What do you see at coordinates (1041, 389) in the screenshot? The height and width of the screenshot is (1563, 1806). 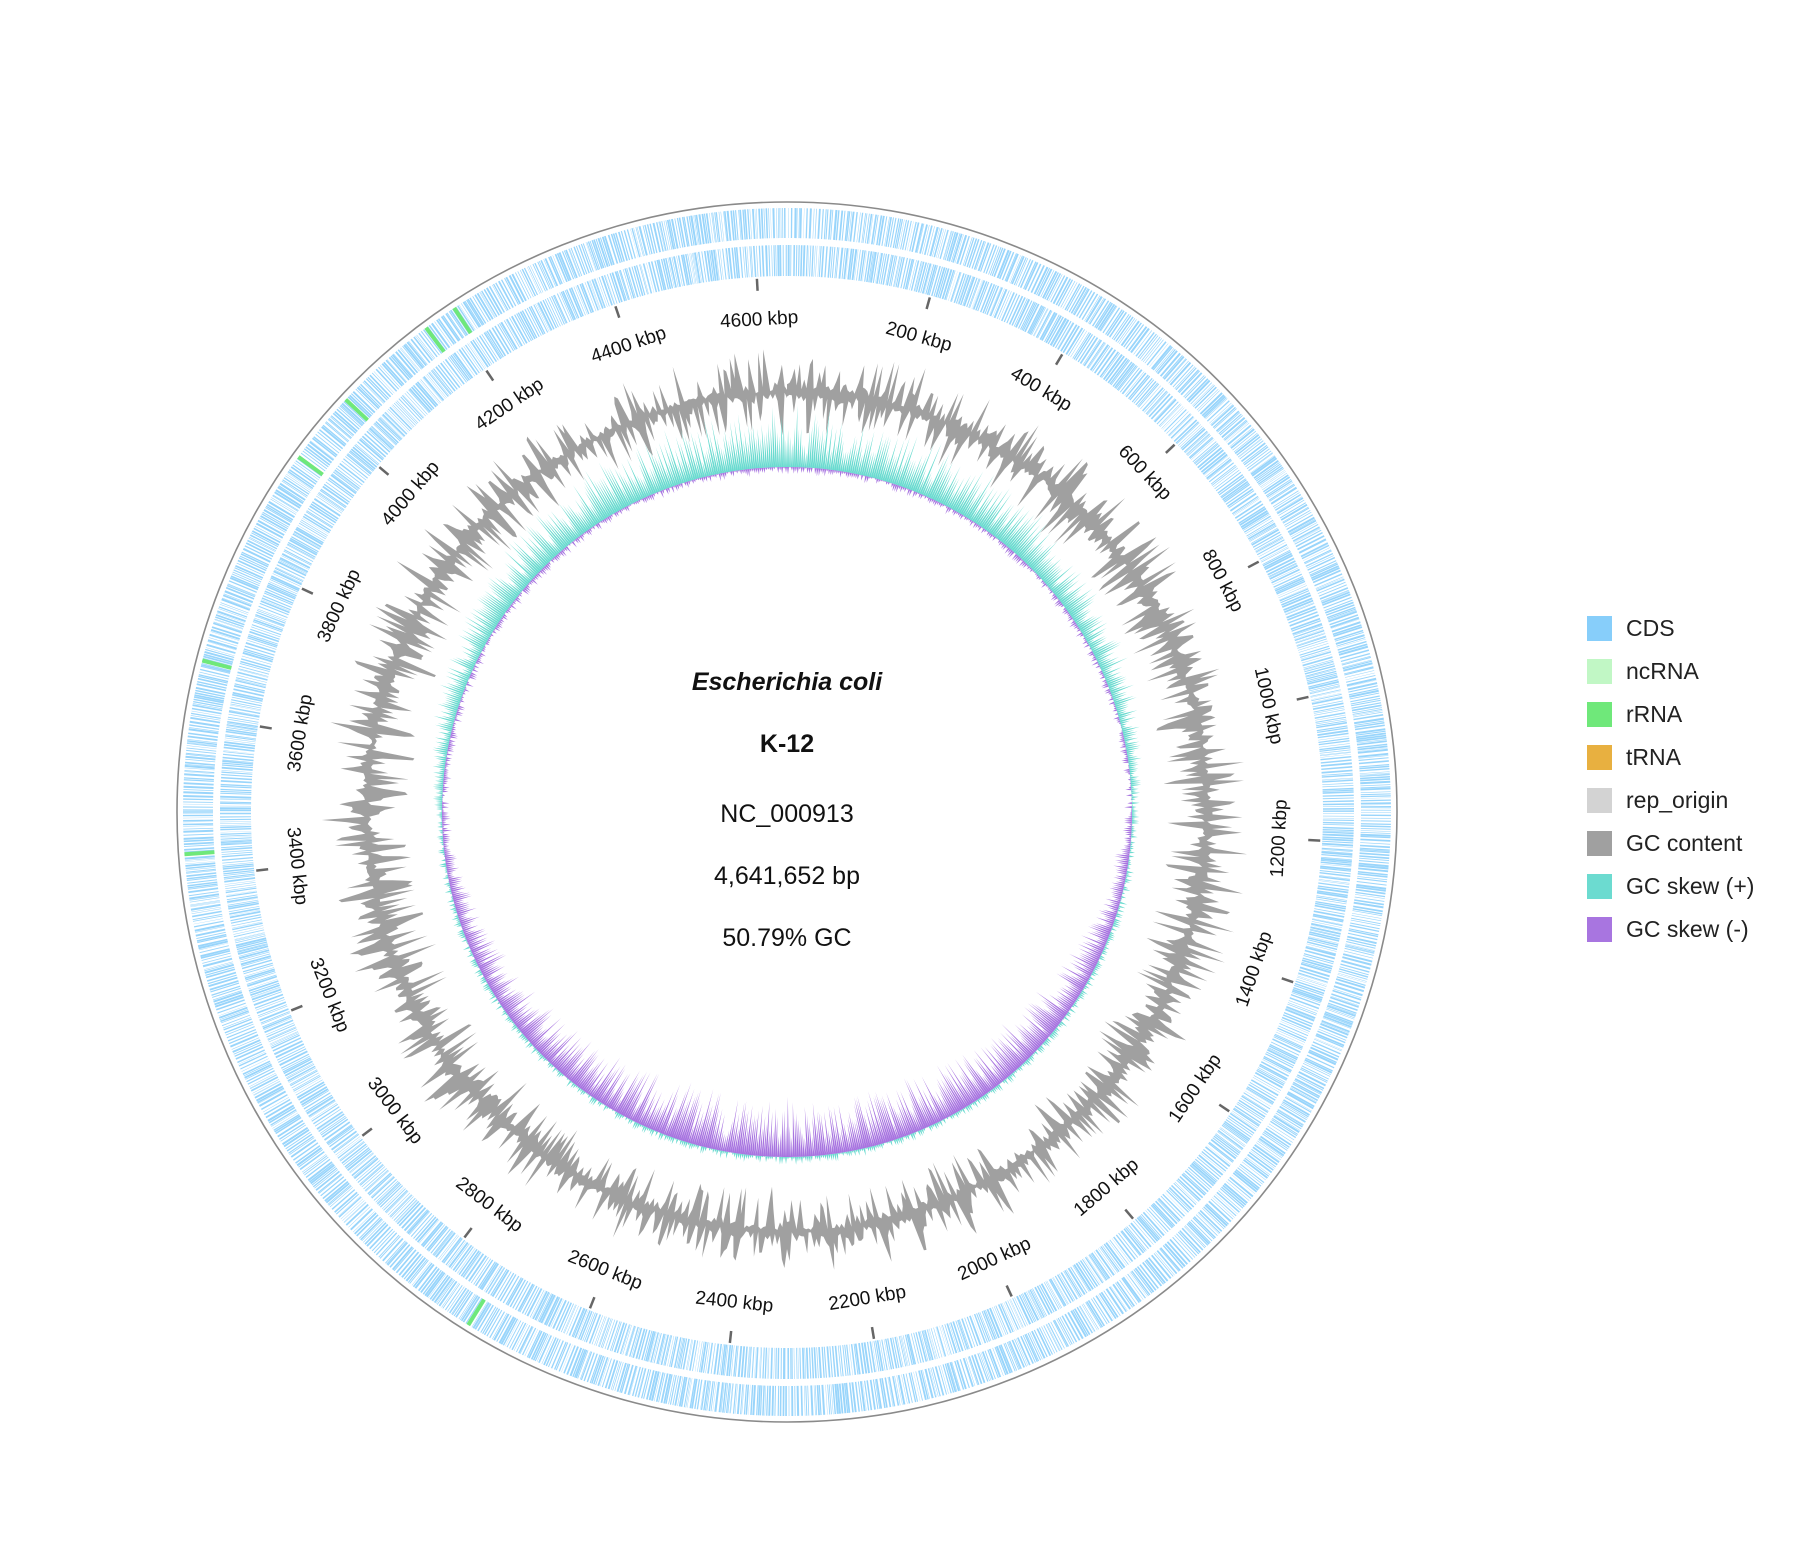 I see `tick-label: 400 kbp` at bounding box center [1041, 389].